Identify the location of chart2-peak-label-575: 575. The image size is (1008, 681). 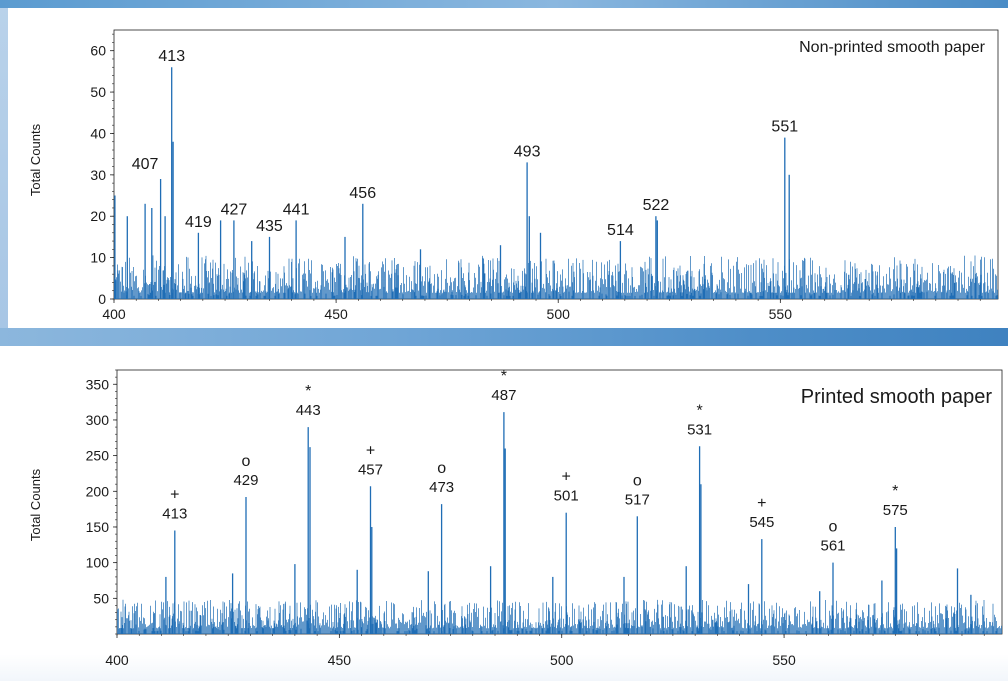
(895, 510).